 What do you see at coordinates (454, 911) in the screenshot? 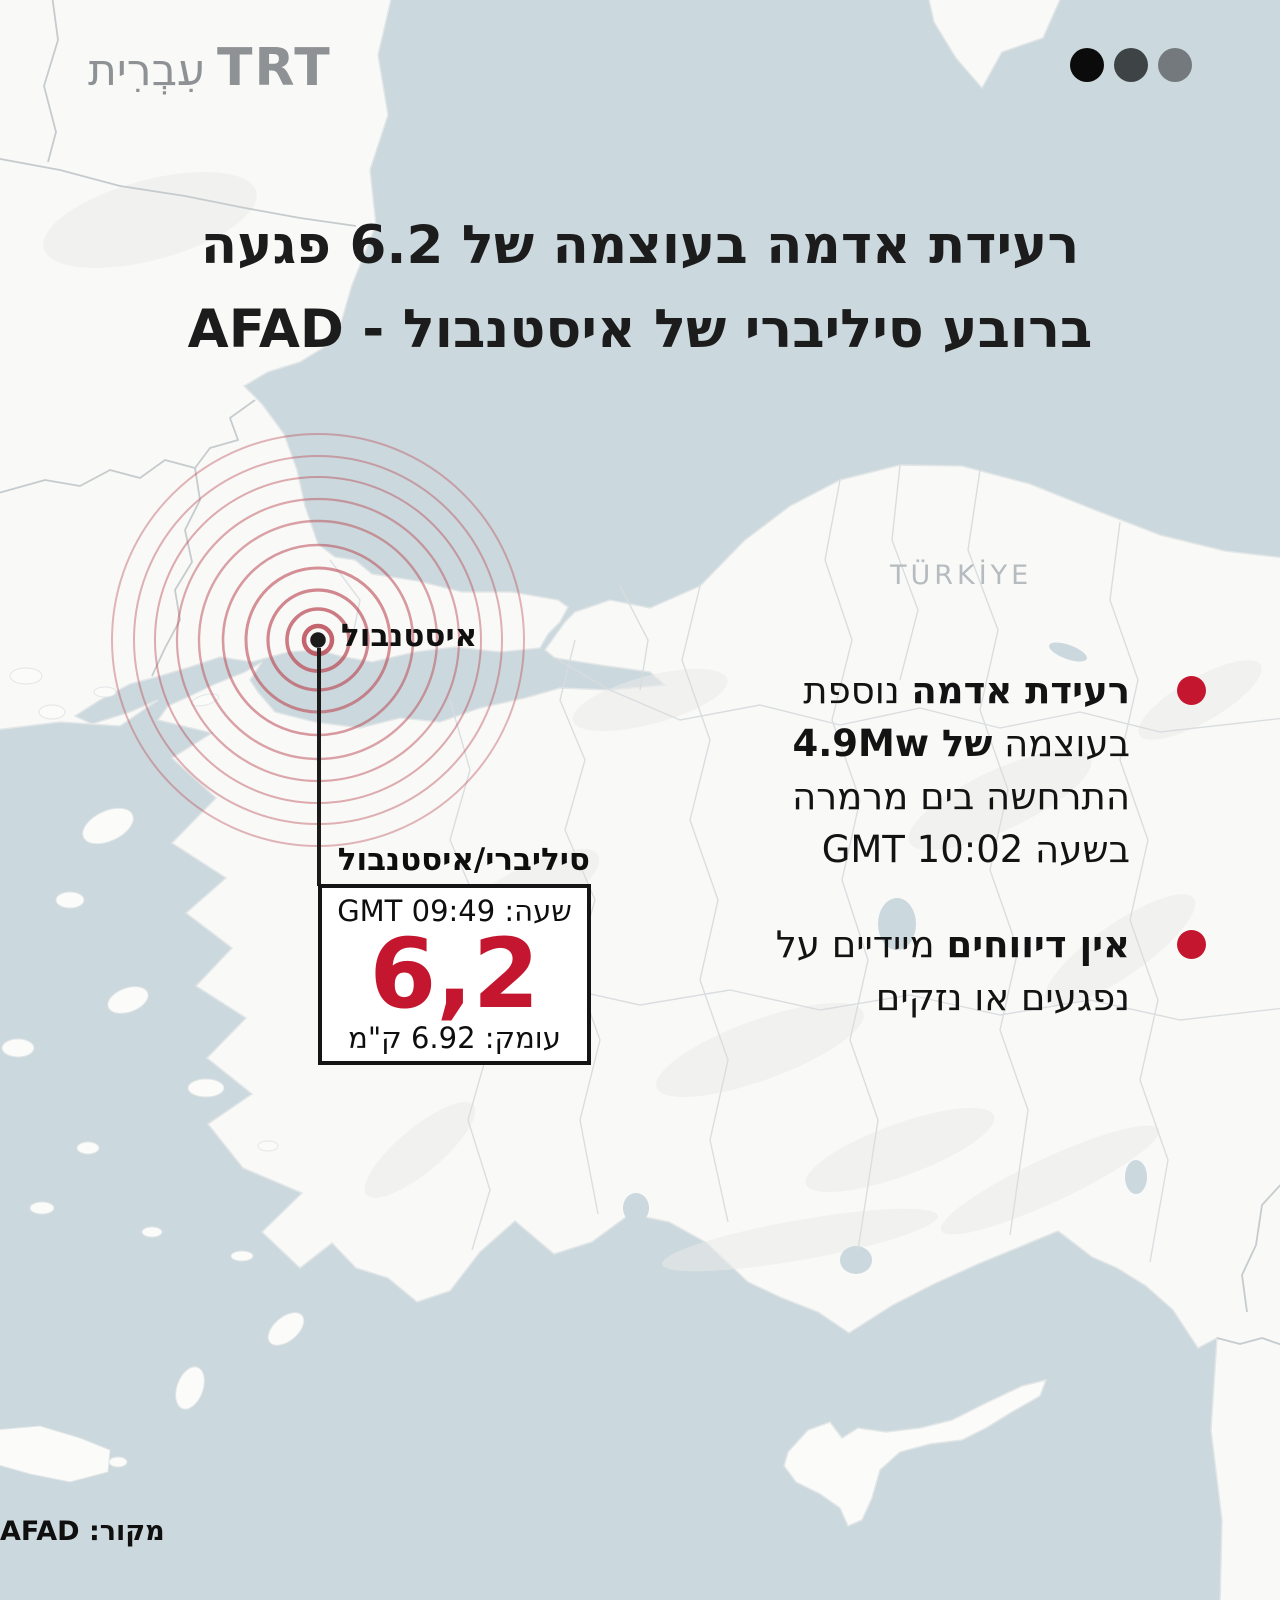
I see `quake-time: שעה: GMT 09:49` at bounding box center [454, 911].